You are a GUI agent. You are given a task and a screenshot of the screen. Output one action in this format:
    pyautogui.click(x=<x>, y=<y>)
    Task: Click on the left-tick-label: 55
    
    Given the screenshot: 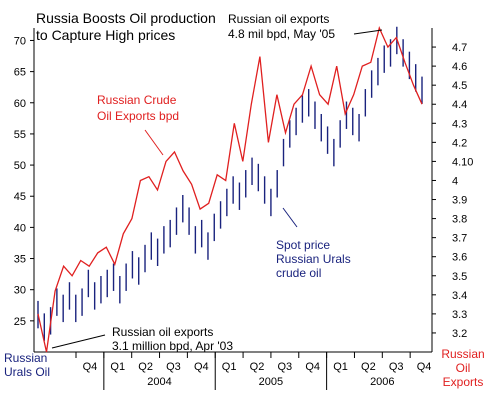 What is the action you would take?
    pyautogui.click(x=20, y=135)
    